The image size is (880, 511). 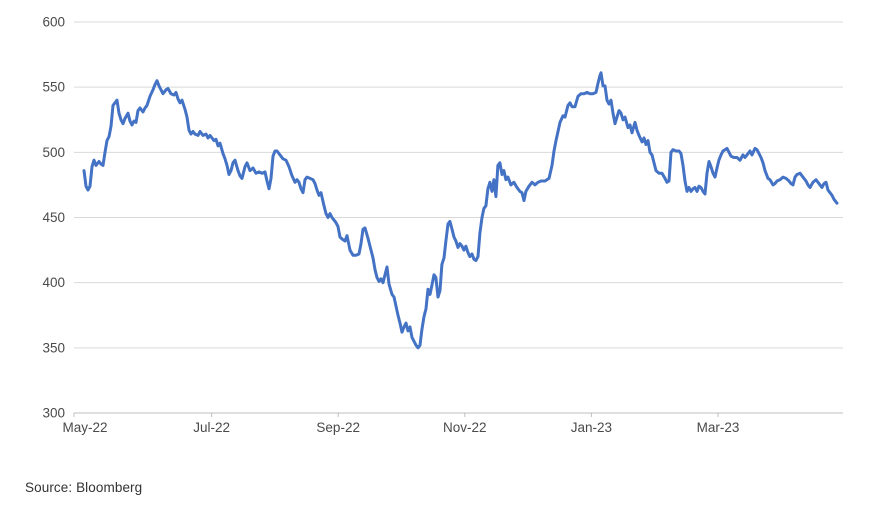 What do you see at coordinates (53, 152) in the screenshot?
I see `y-axis-tick-label: 500` at bounding box center [53, 152].